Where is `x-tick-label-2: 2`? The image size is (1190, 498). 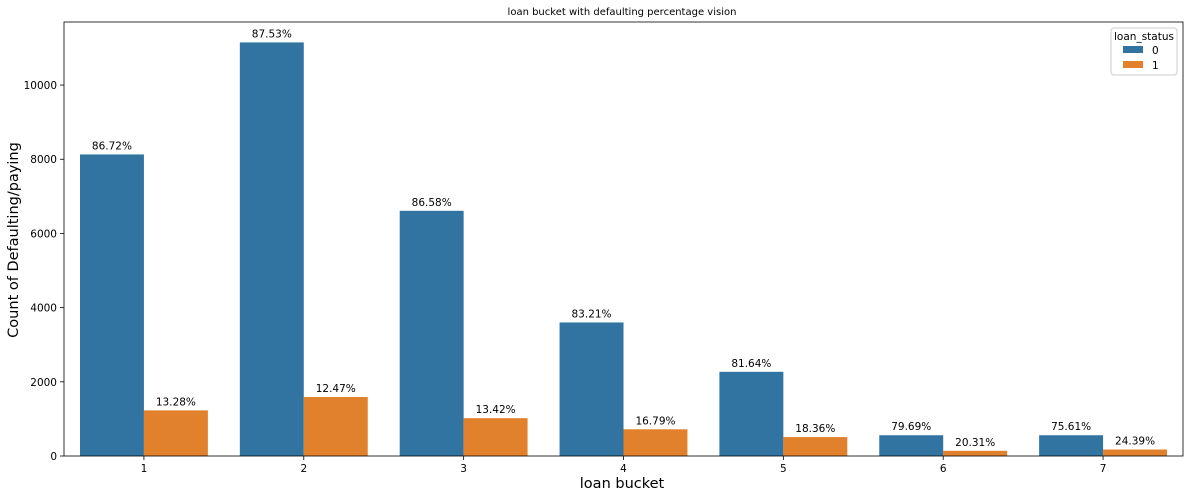
x-tick-label-2: 2 is located at coordinates (303, 469).